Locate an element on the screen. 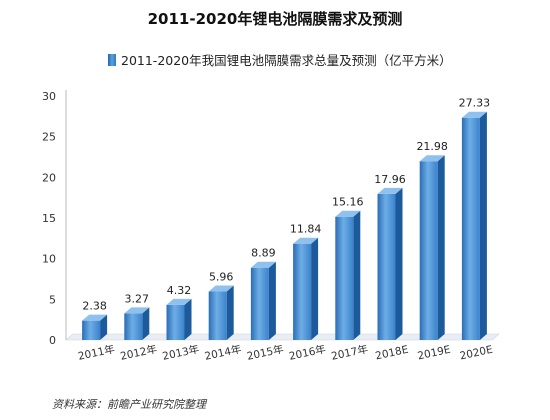 Image resolution: width=550 pixels, height=420 pixels. x-tick-label: 2011年 is located at coordinates (96, 352).